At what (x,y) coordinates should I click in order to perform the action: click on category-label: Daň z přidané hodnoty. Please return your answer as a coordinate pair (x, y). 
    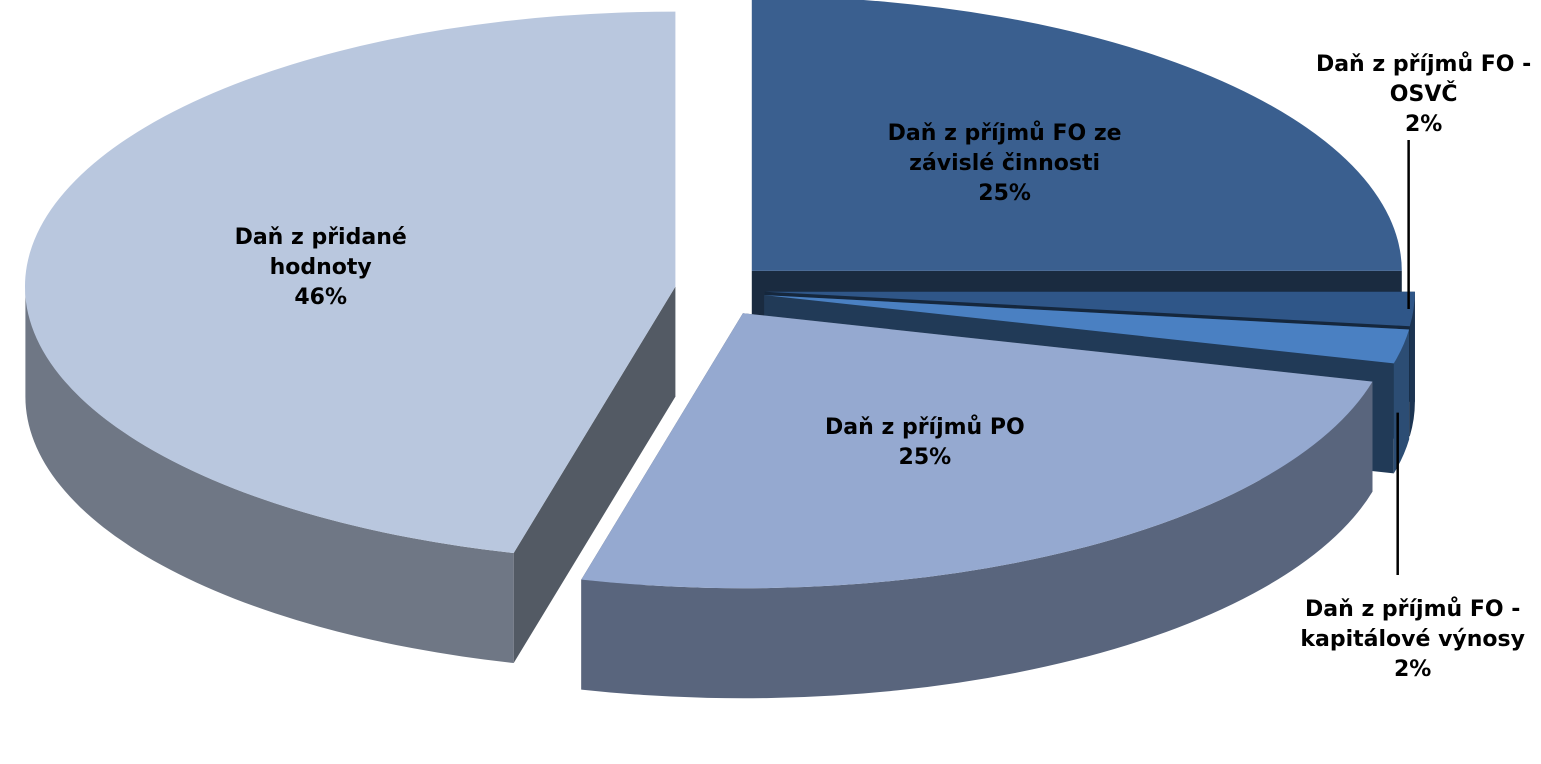
    Looking at the image, I should click on (320, 252).